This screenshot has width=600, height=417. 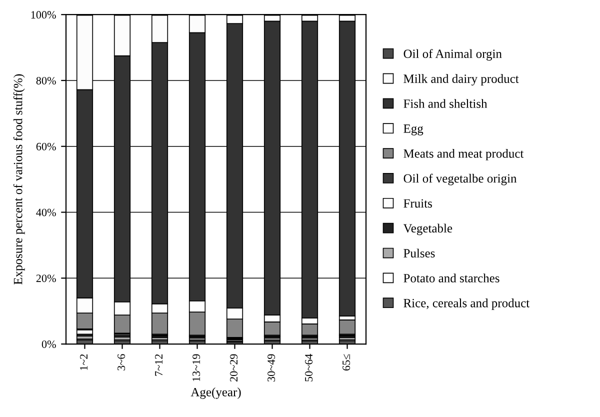 I want to click on legend-label: Oil of vegetalbe origin, so click(x=460, y=180).